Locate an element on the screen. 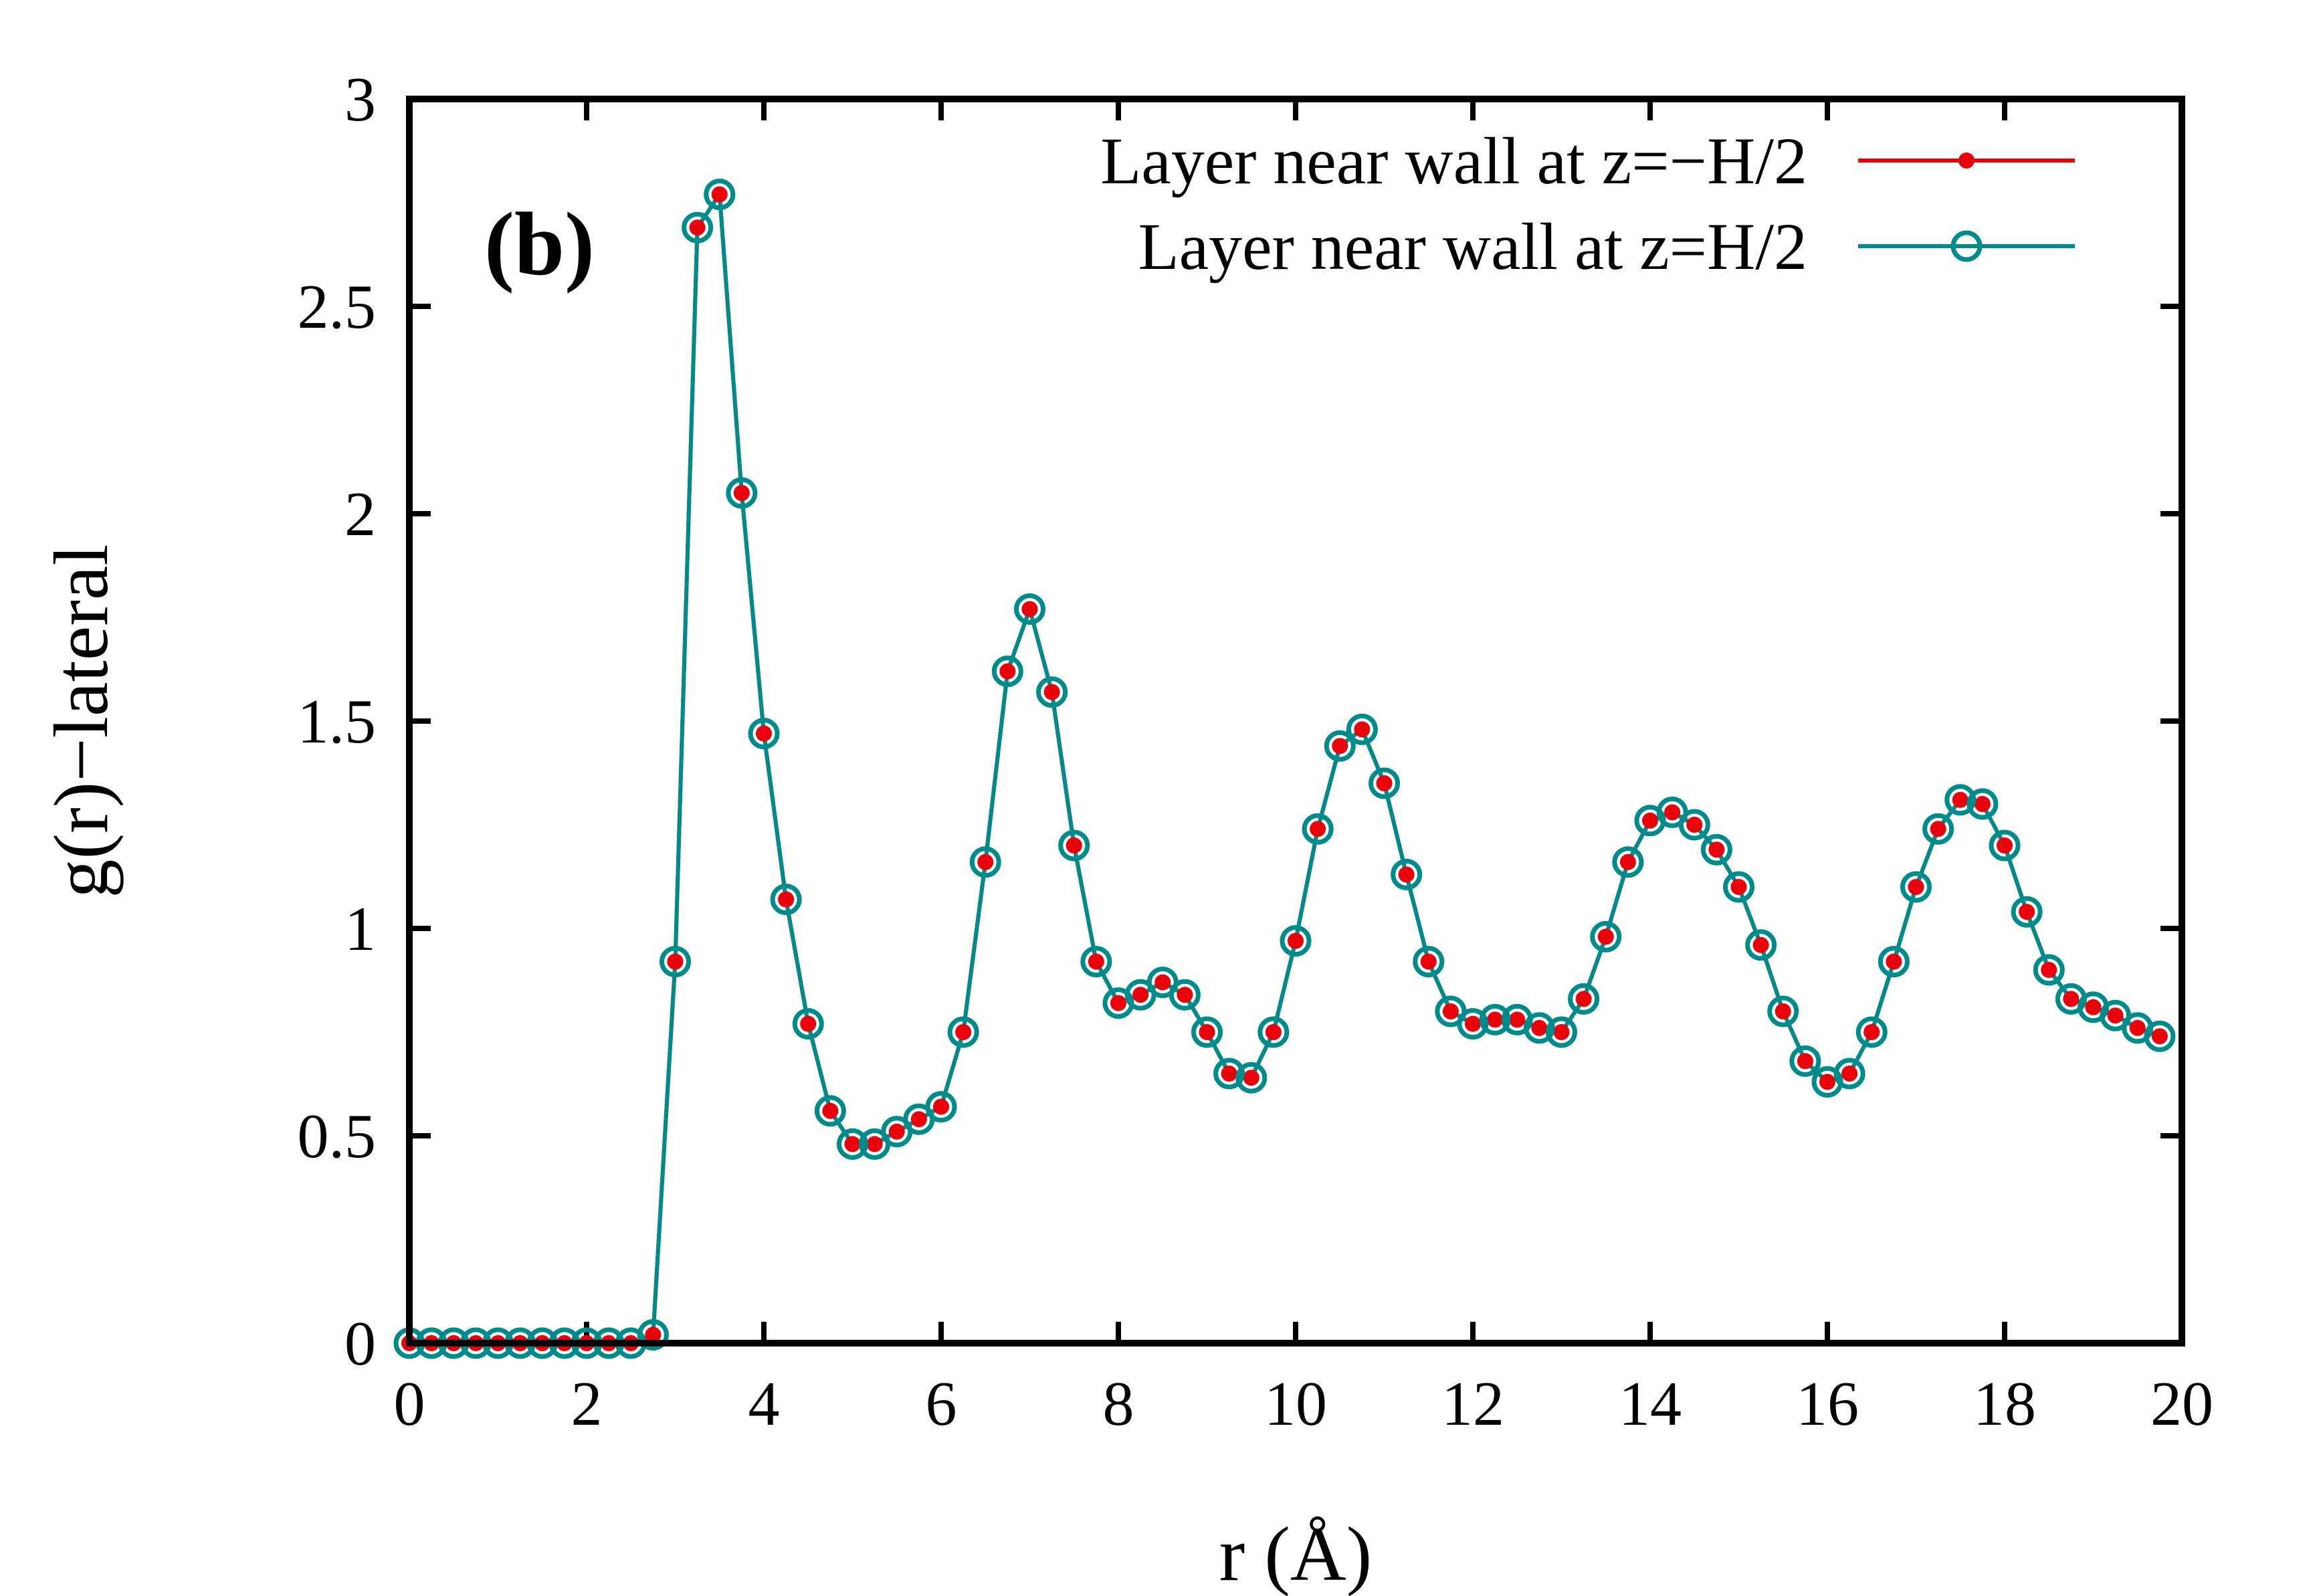 The height and width of the screenshot is (1596, 2319). y-tick-label: 0 is located at coordinates (360, 1344).